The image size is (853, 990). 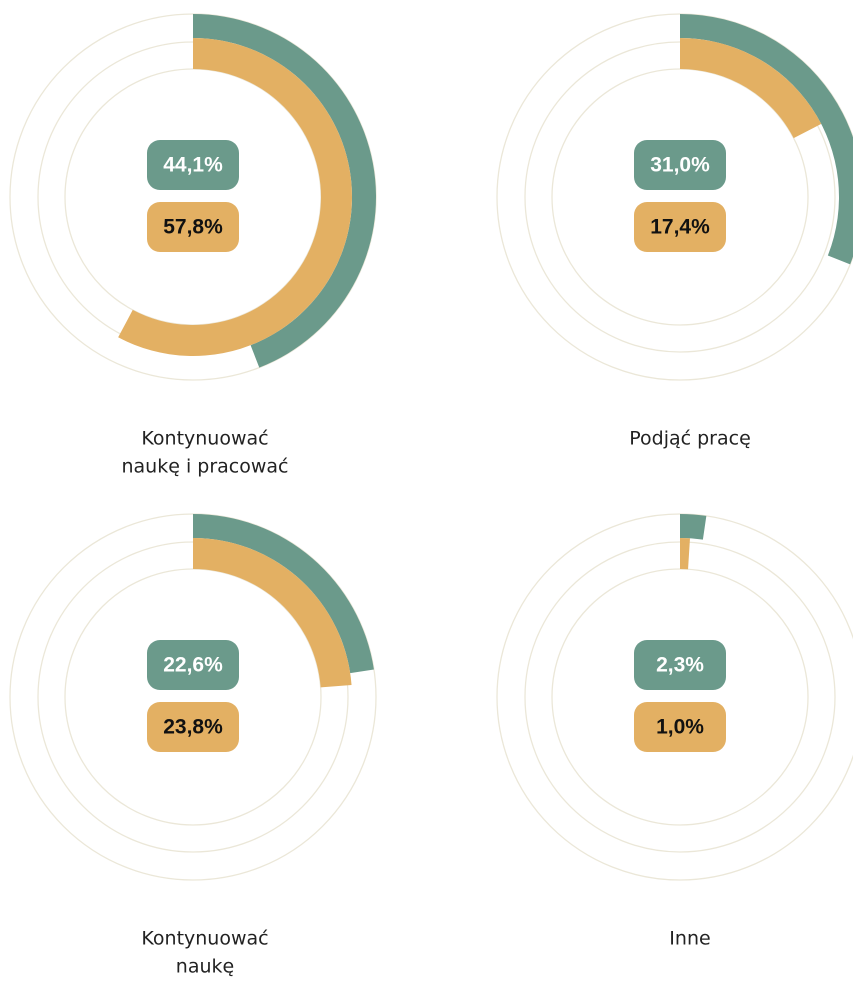 I want to click on value-label: 1,0%, so click(x=680, y=727).